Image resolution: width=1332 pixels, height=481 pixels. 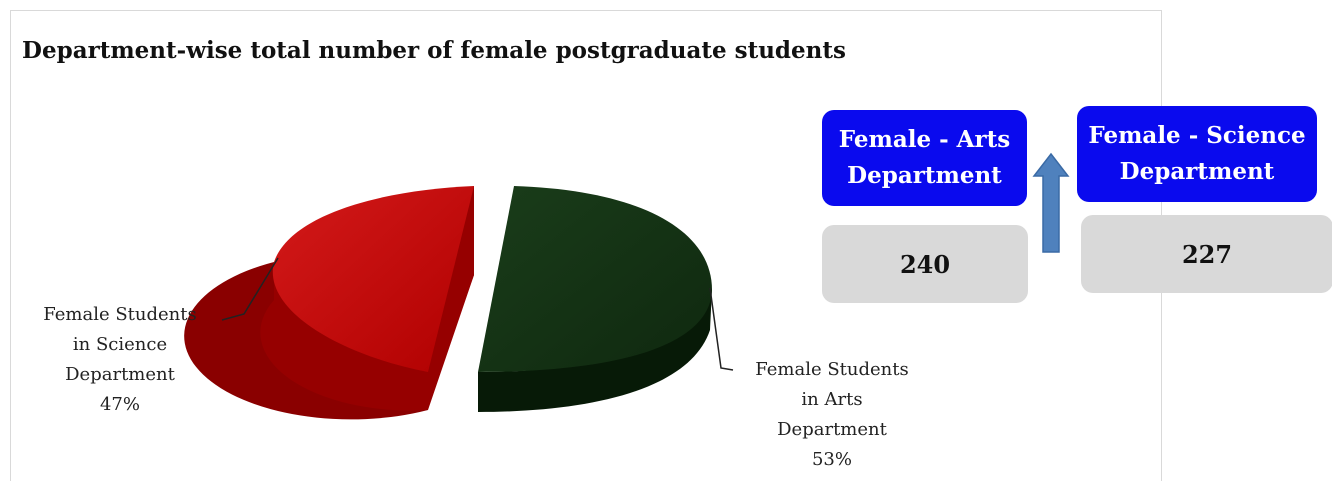 I want to click on arts-department-label-line2: Department, so click(x=924, y=175).